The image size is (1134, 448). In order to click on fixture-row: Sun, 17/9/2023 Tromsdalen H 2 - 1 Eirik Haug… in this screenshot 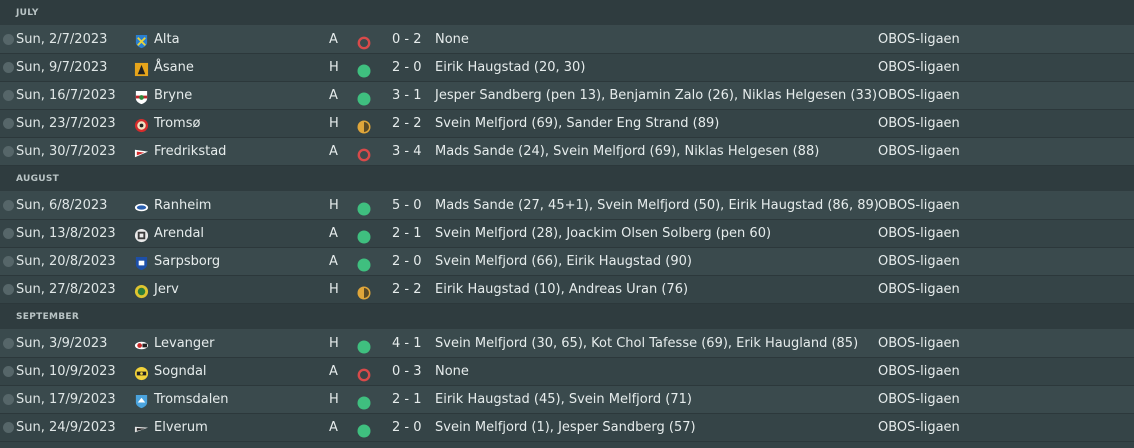, I will do `click(567, 400)`.